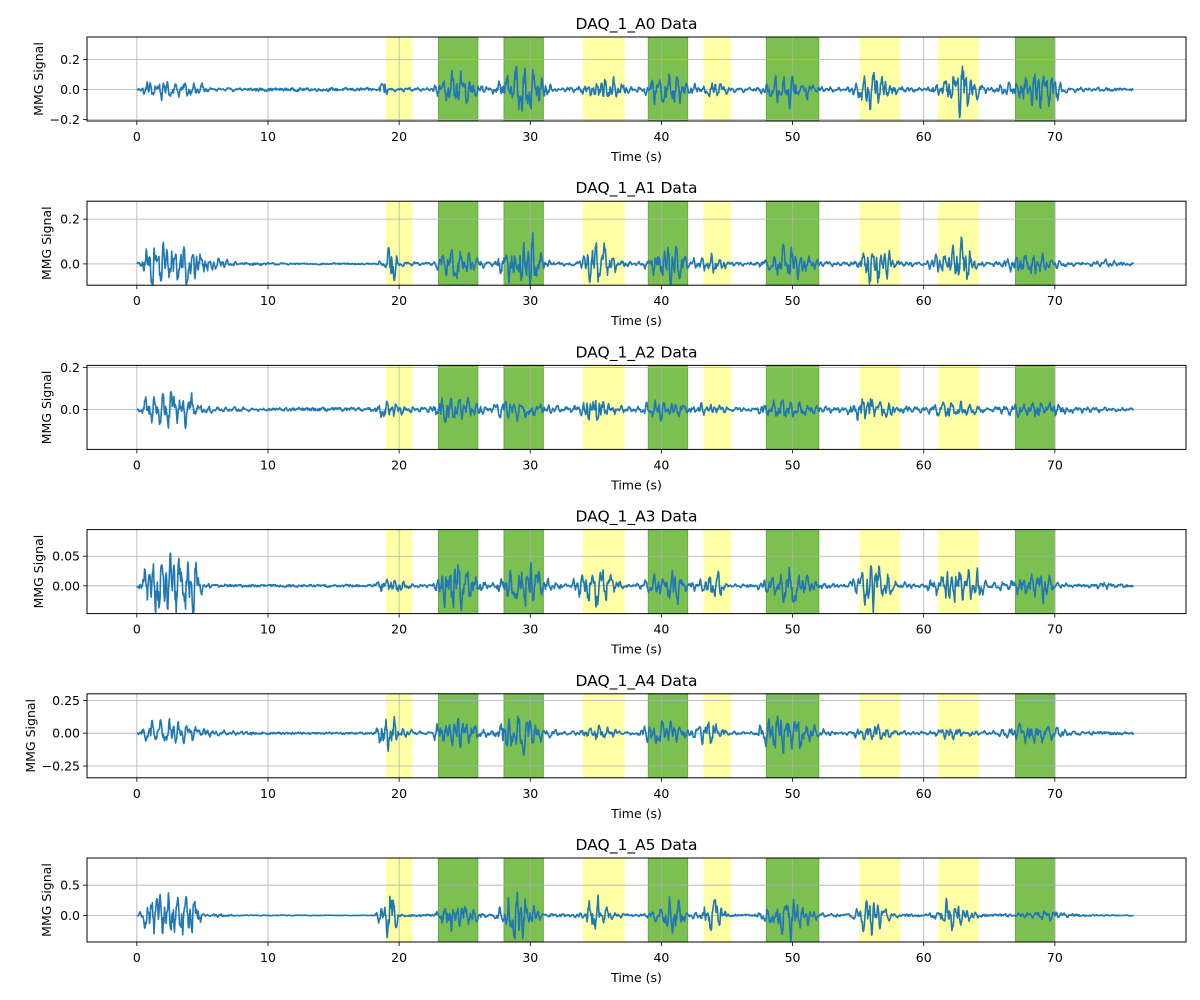 The image size is (1200, 1000). I want to click on y-tick-label-2: 0.25, so click(66, 700).